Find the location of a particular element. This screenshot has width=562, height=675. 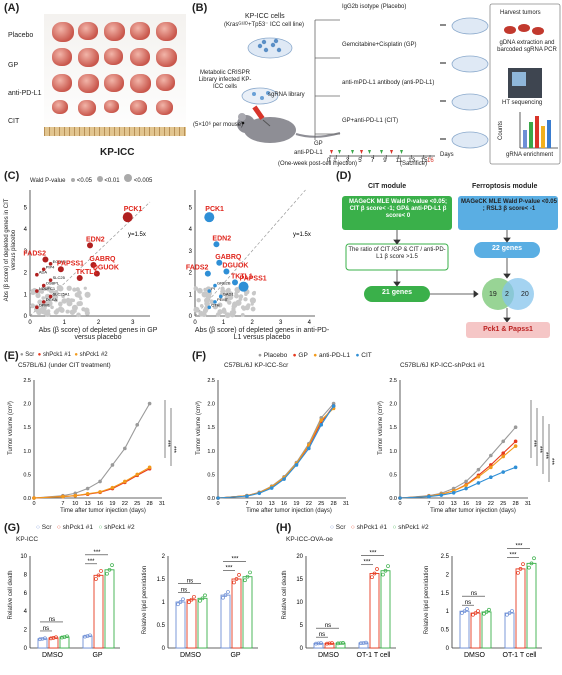

x-tick-label: 3 is located at coordinates (133, 323).